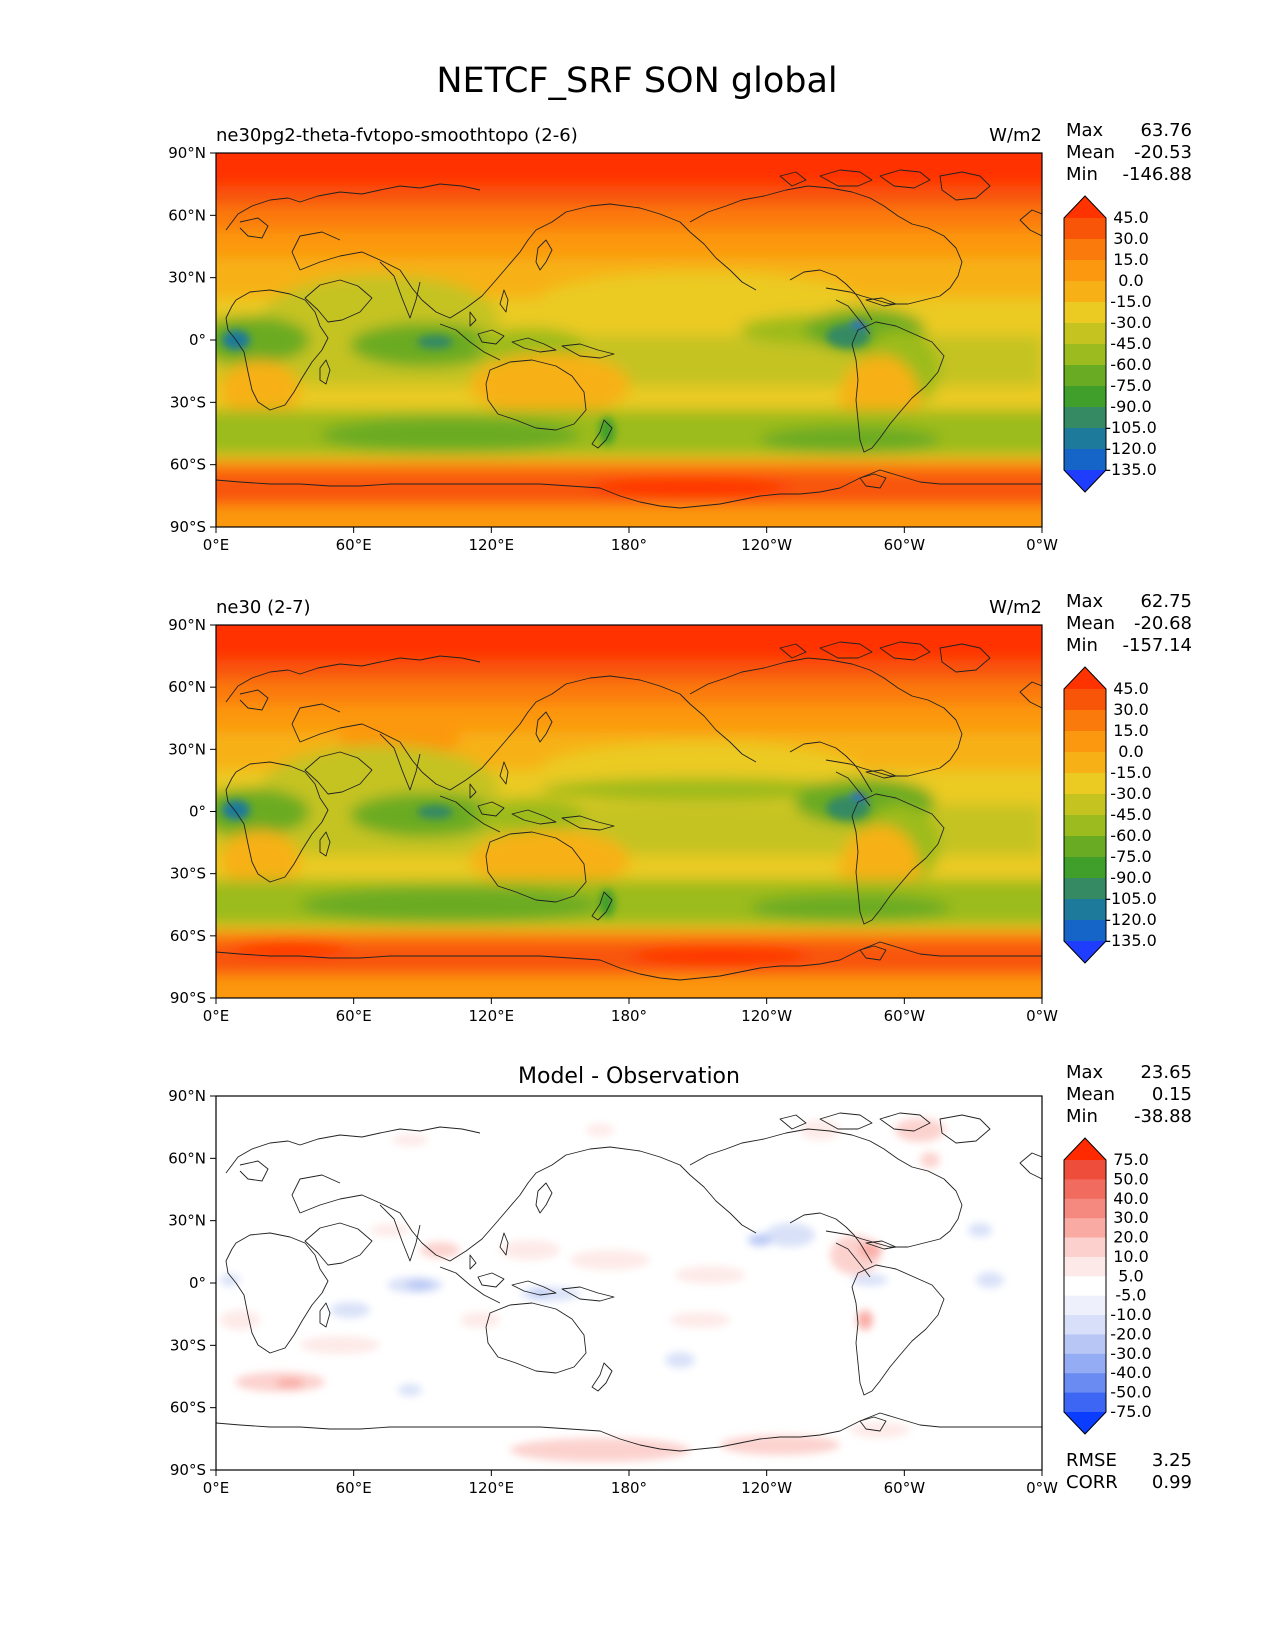  Describe the element at coordinates (1172, 1482) in the screenshot. I see `metric-corr-value: 0.99` at that location.